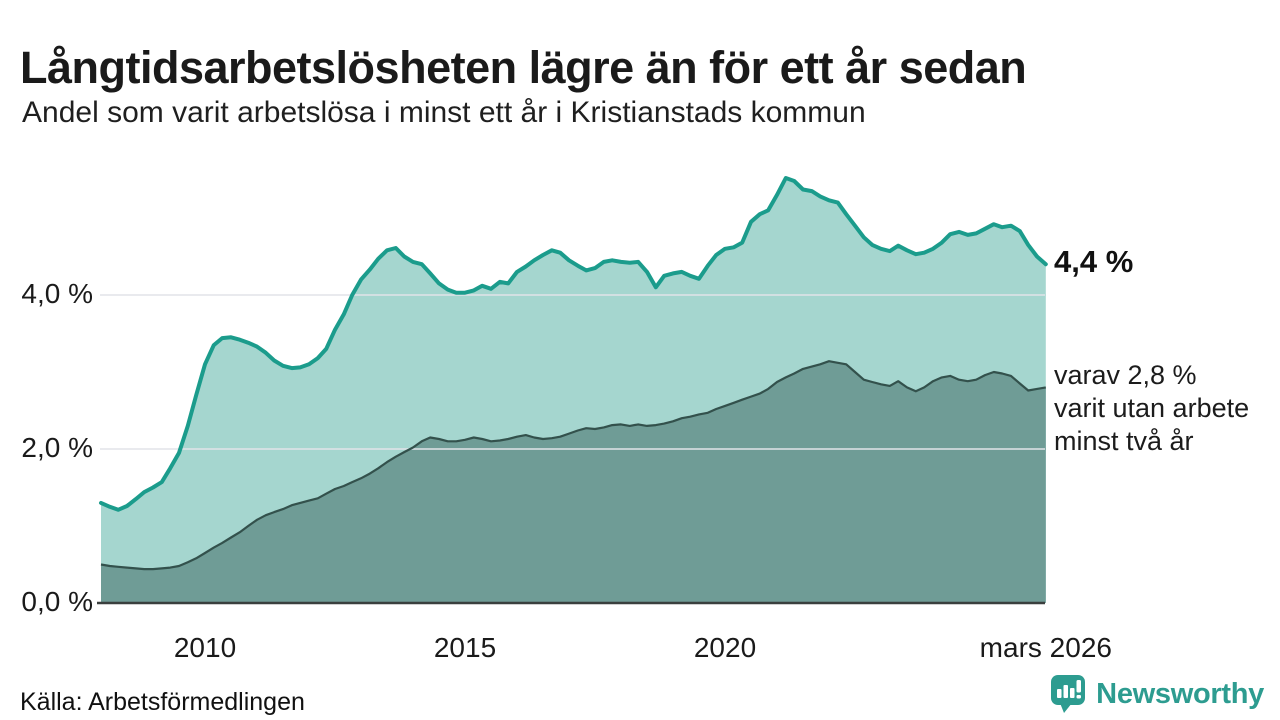 This screenshot has width=1280, height=720. I want to click on newsworthy-logo-text: Newsworthy, so click(1180, 693).